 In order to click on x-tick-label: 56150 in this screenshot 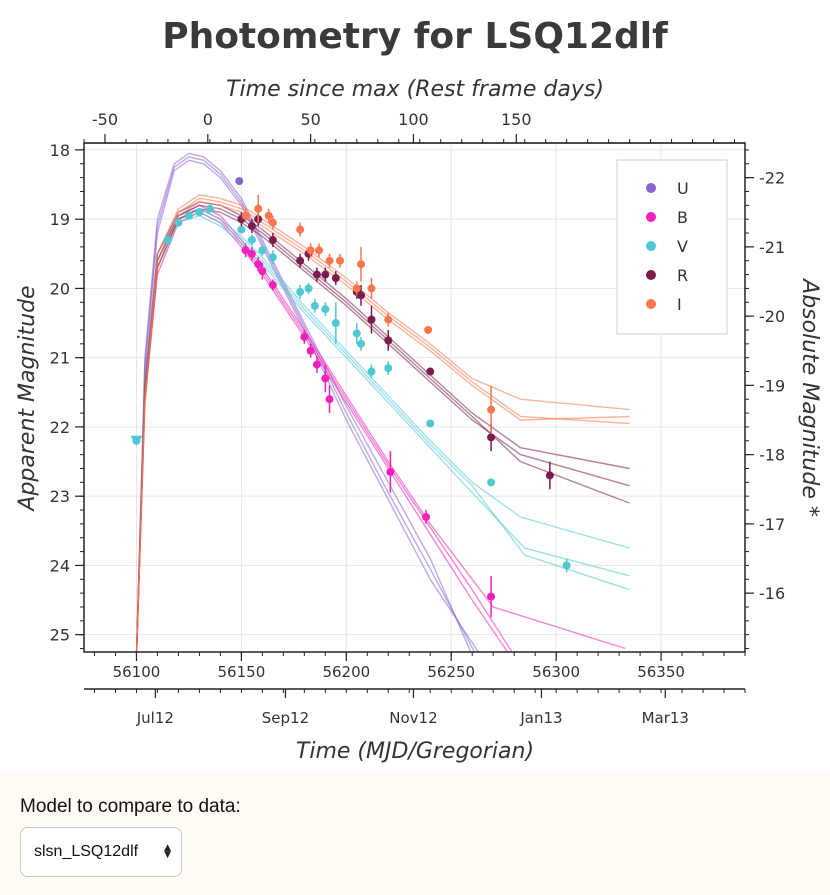, I will do `click(242, 672)`.